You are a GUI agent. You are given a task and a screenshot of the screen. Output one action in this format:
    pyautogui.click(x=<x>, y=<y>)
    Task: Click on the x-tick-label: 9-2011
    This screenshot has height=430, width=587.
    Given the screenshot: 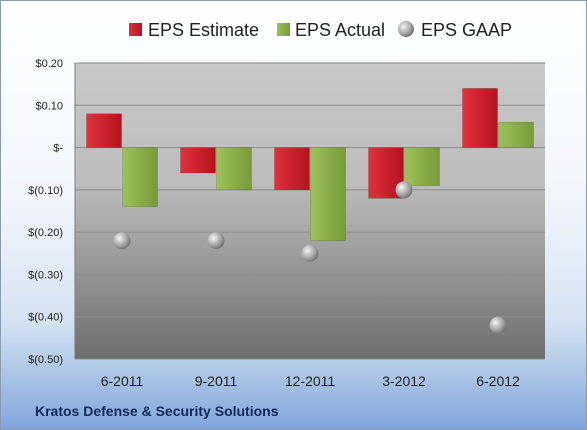 What is the action you would take?
    pyautogui.click(x=216, y=381)
    